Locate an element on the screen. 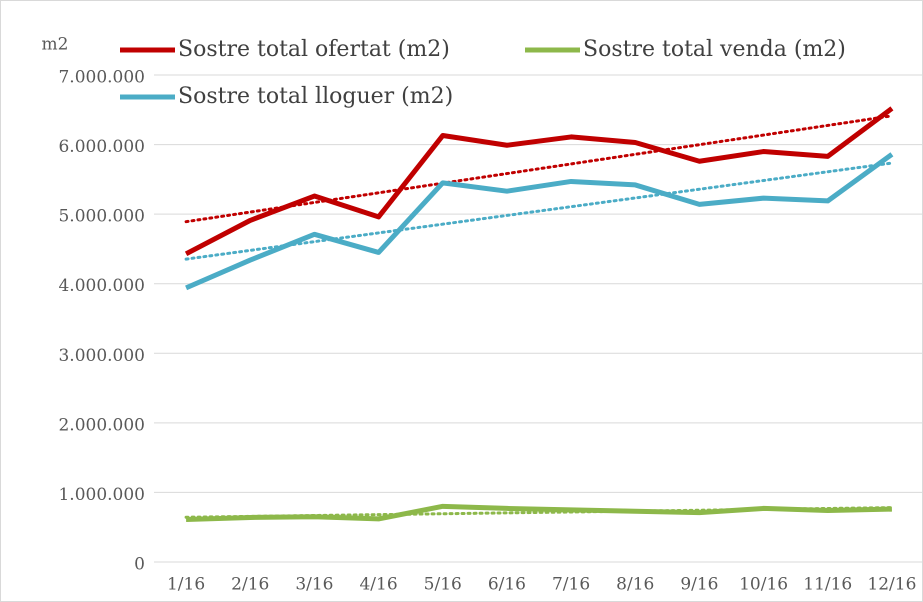 The height and width of the screenshot is (602, 923). x-tick-label: 8/16 is located at coordinates (635, 585).